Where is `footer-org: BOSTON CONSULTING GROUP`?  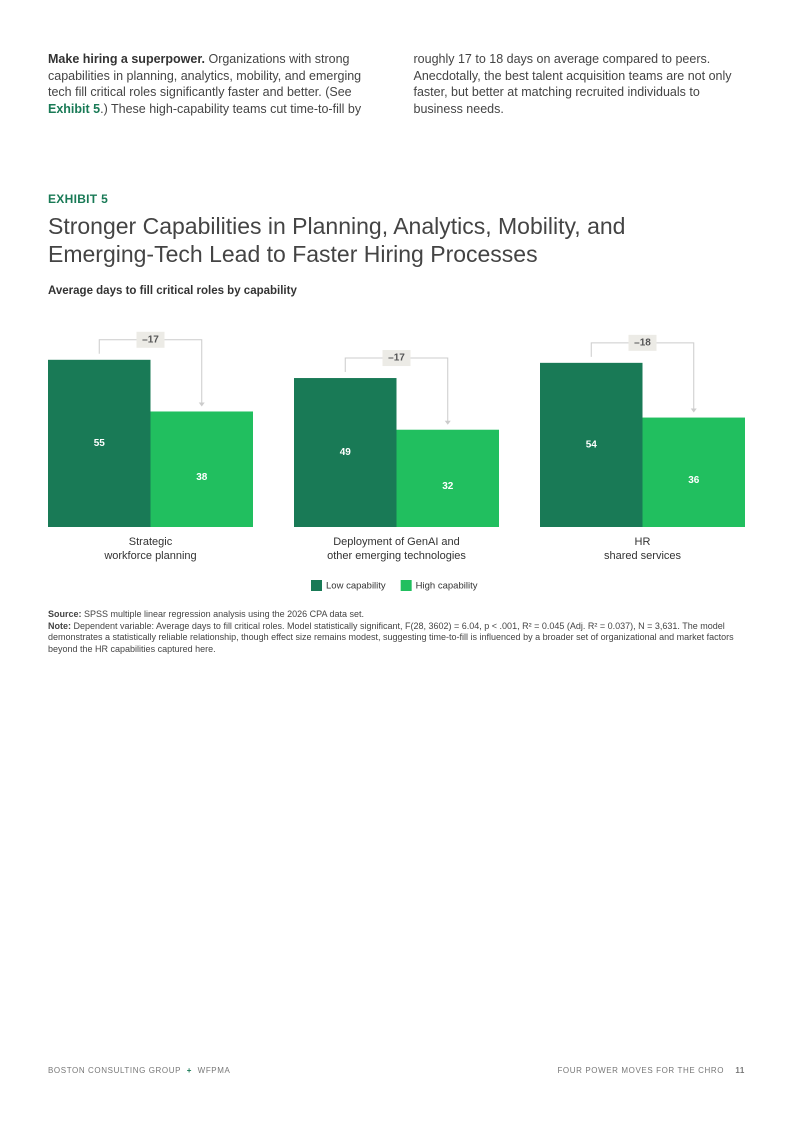 footer-org: BOSTON CONSULTING GROUP is located at coordinates (115, 1070).